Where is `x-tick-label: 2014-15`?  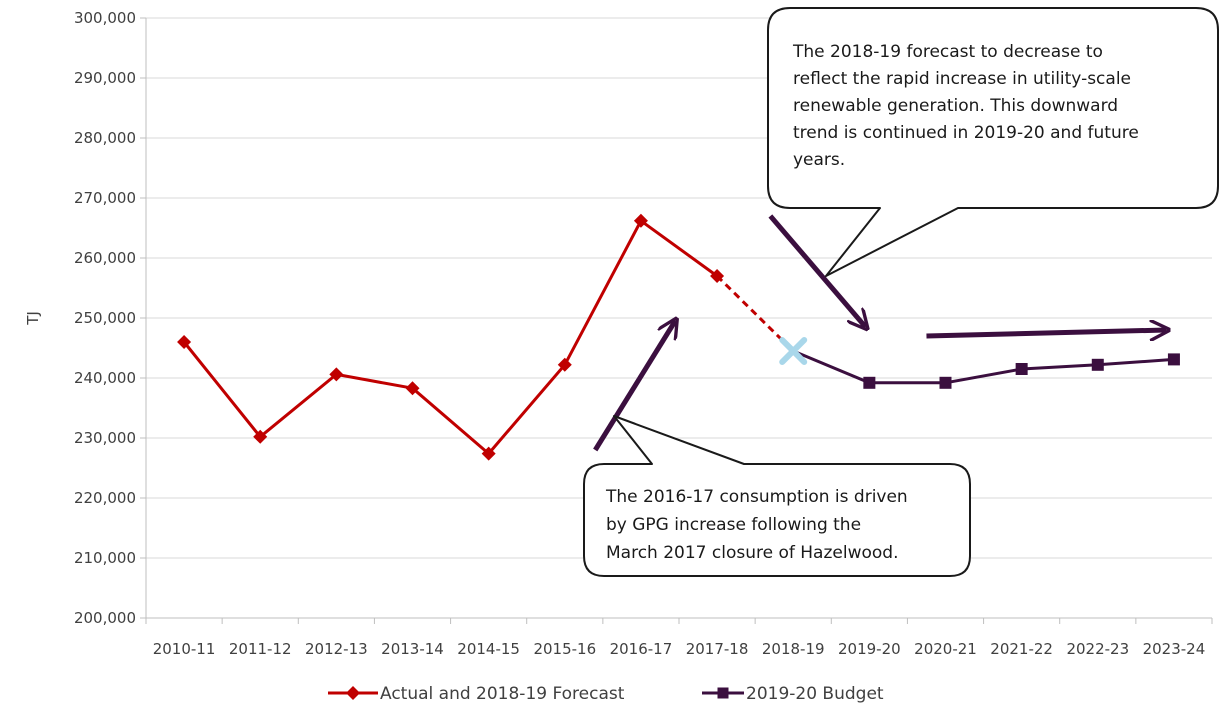 x-tick-label: 2014-15 is located at coordinates (488, 649).